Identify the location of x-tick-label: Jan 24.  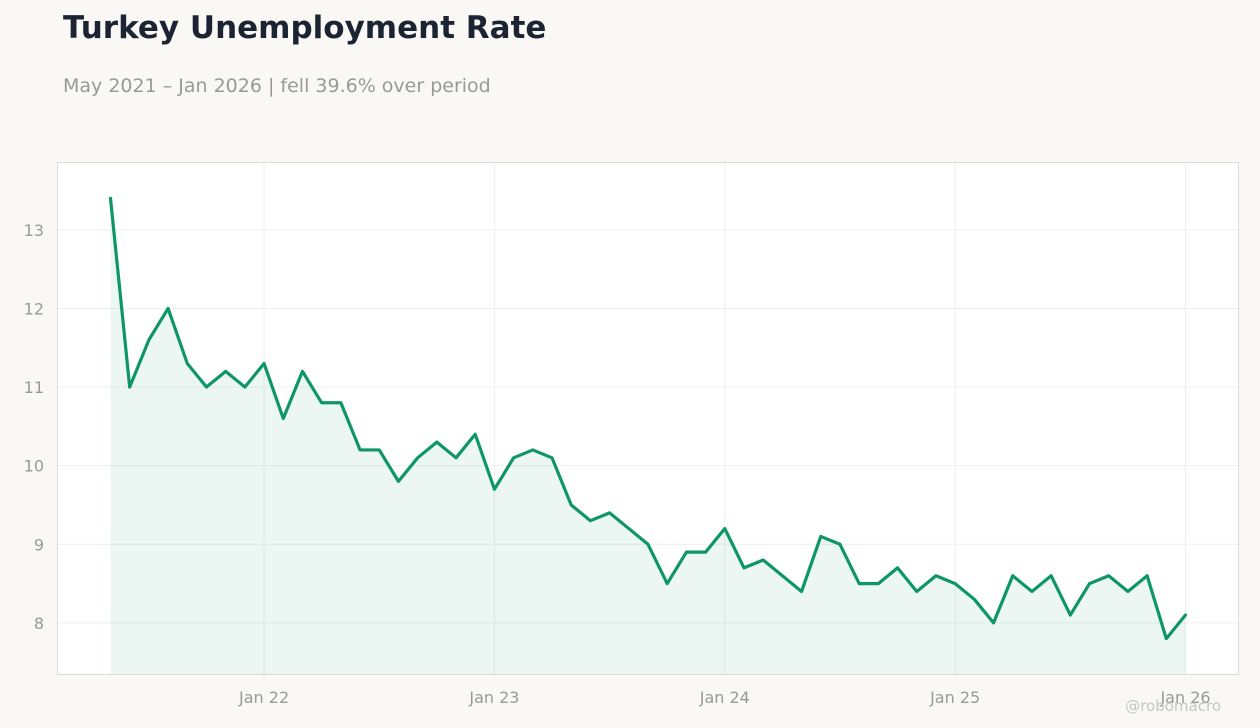
(724, 697).